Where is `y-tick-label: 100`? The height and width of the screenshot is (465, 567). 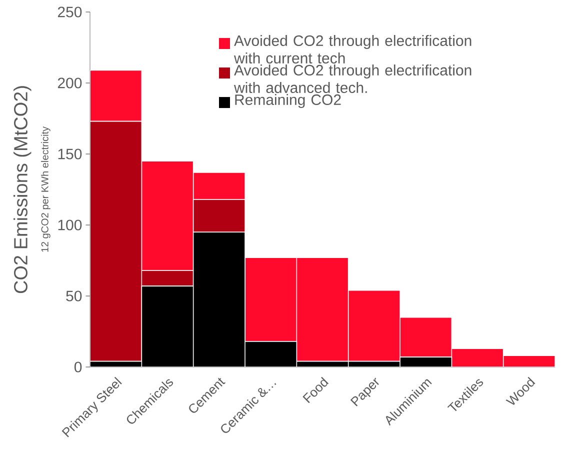 y-tick-label: 100 is located at coordinates (70, 225).